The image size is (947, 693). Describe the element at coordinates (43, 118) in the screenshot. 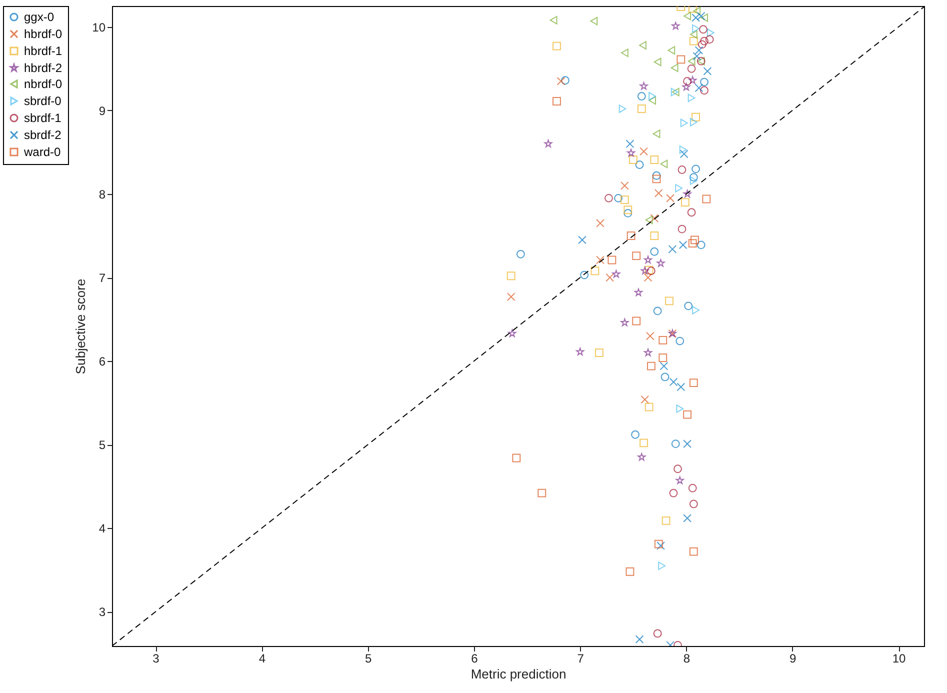

I see `legend-label: sbrdf-1` at that location.